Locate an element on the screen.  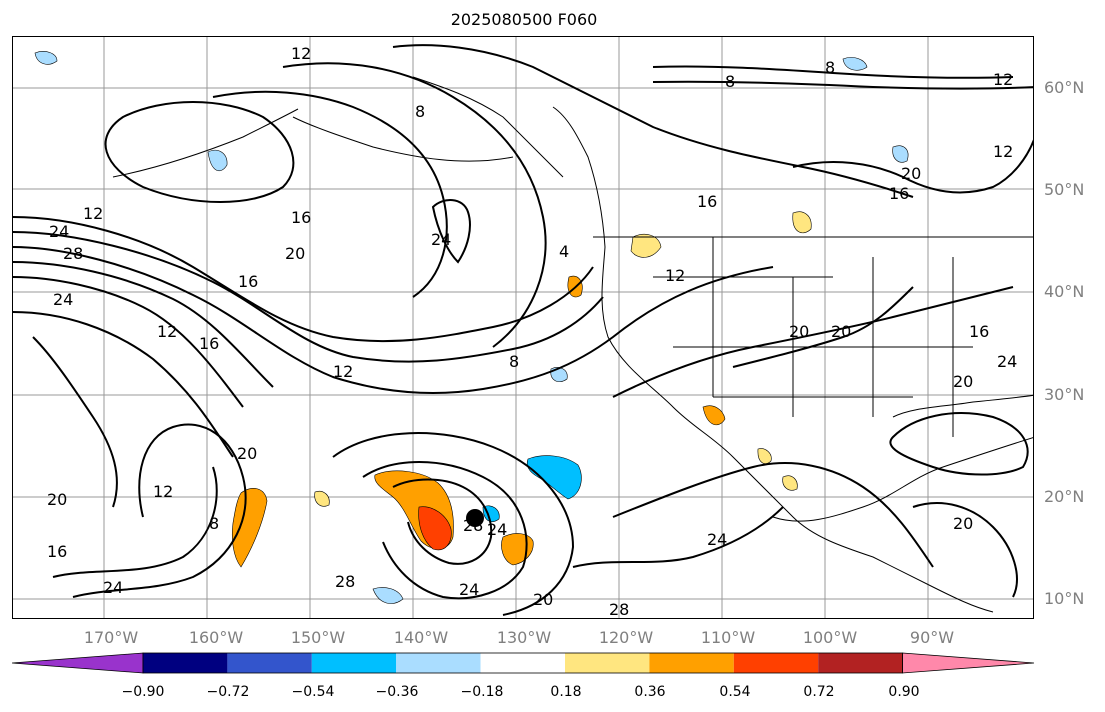
colorbar-tick-label: −0.18 is located at coordinates (482, 692).